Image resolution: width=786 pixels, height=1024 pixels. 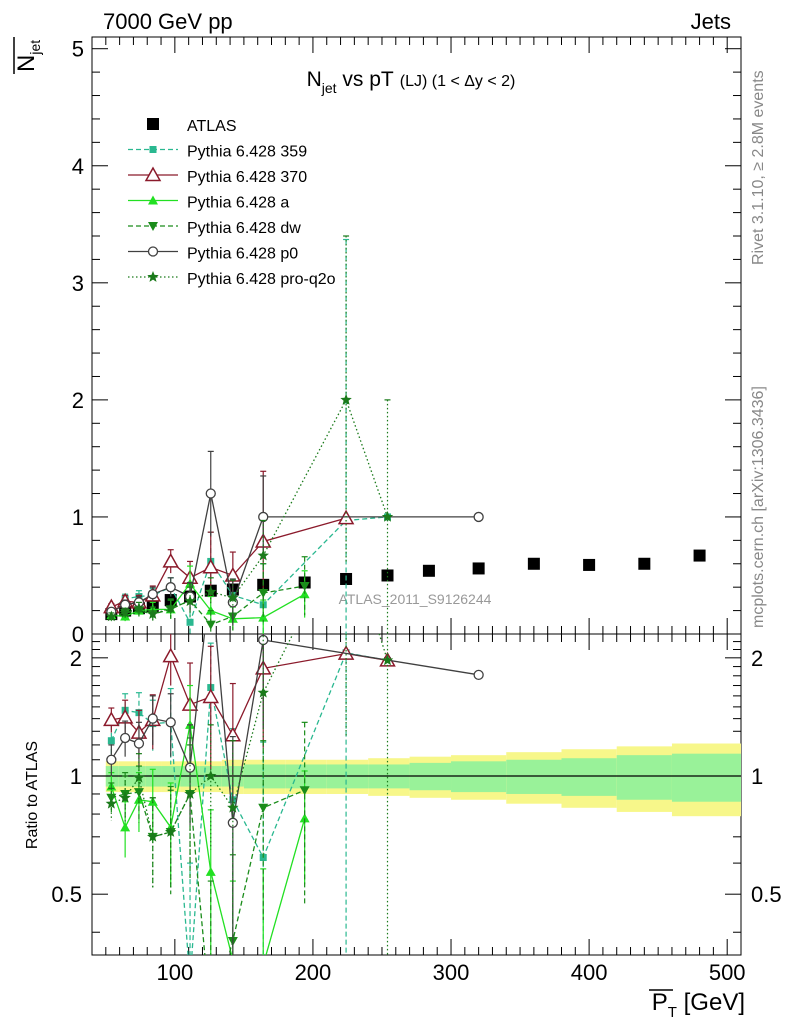 What do you see at coordinates (78, 49) in the screenshot?
I see `main-y-tick-label: 5` at bounding box center [78, 49].